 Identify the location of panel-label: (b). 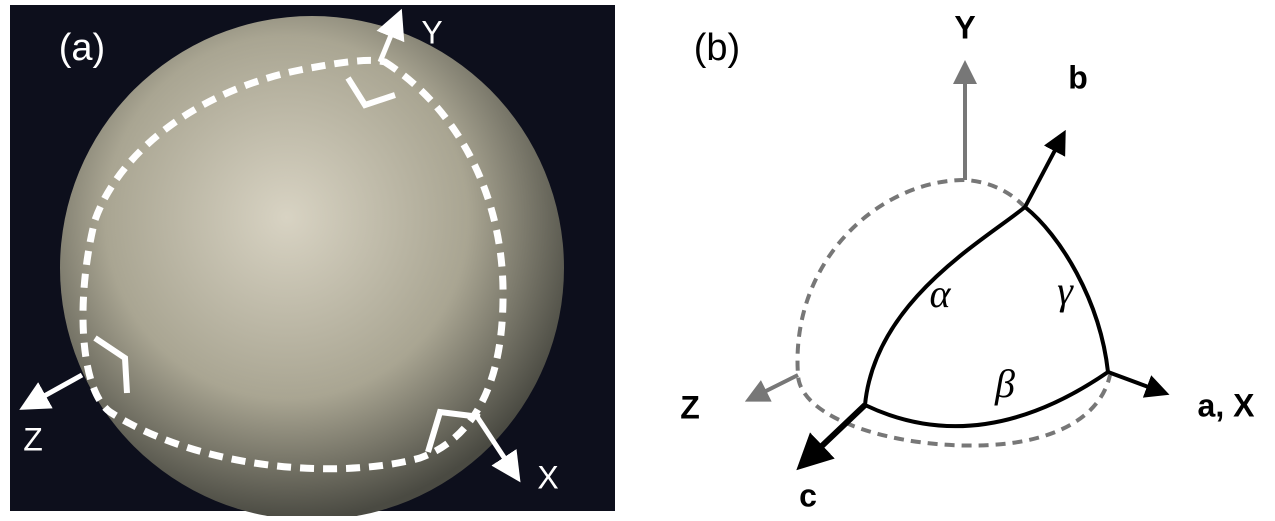
(717, 48).